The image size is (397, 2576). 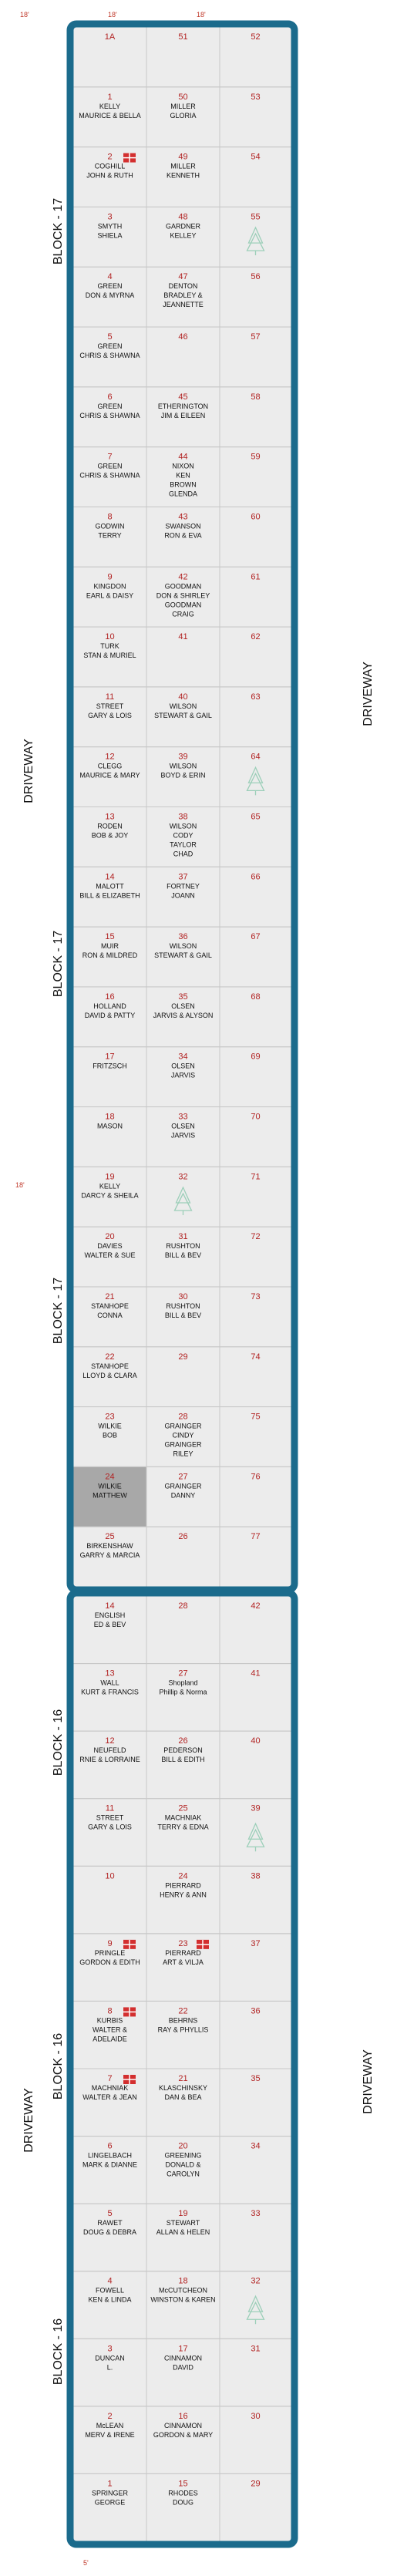 I want to click on plot-number: 11, so click(x=110, y=697).